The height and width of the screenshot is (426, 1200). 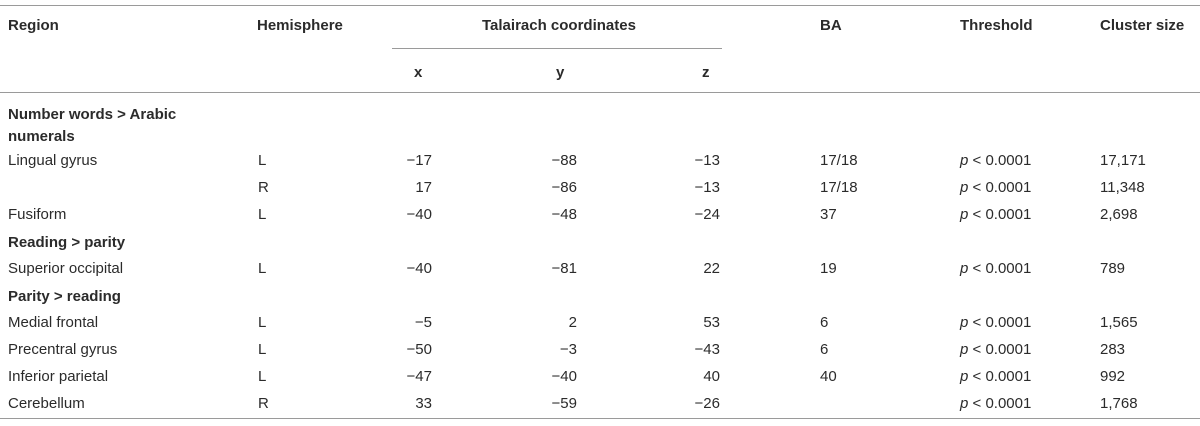 I want to click on cell-z: 40, so click(x=711, y=376).